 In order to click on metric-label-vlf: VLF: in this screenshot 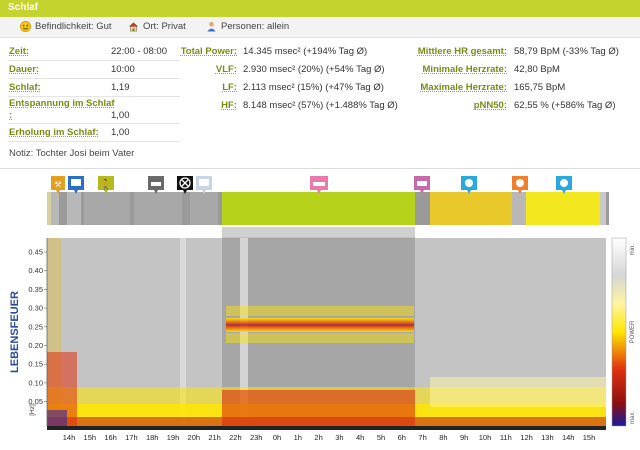, I will do `click(226, 69)`.